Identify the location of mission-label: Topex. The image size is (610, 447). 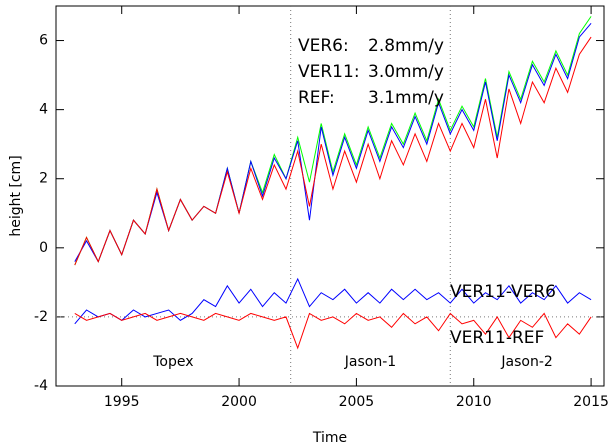
(172, 362).